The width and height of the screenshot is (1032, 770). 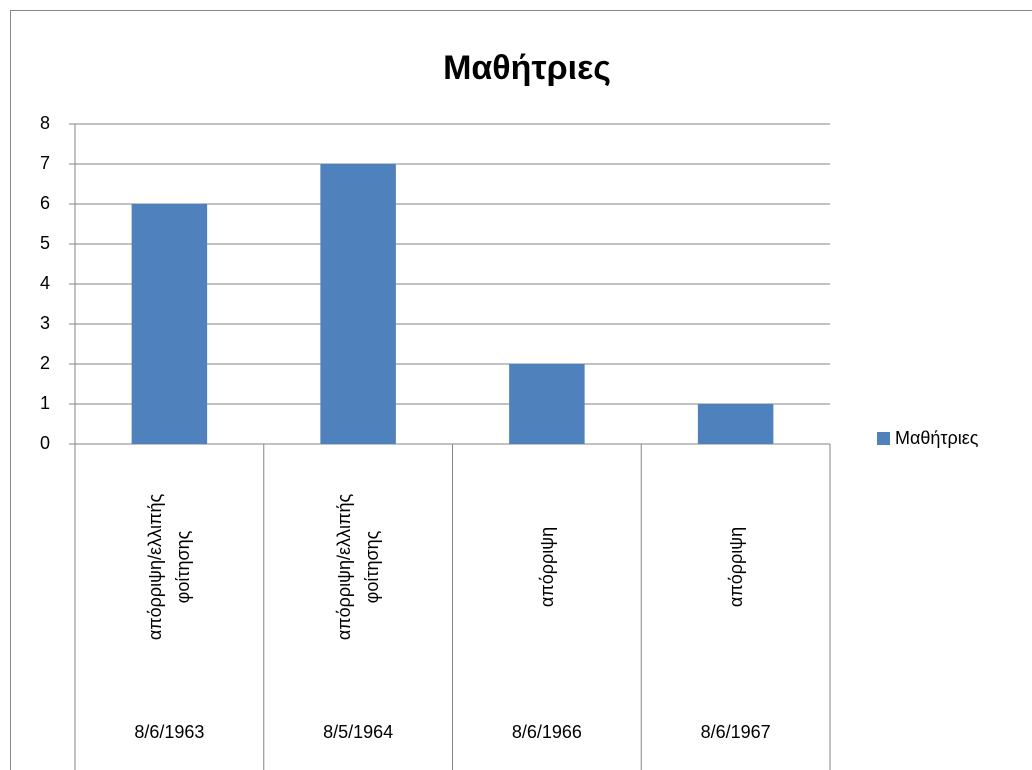 What do you see at coordinates (45, 363) in the screenshot?
I see `y-tick-label: 2` at bounding box center [45, 363].